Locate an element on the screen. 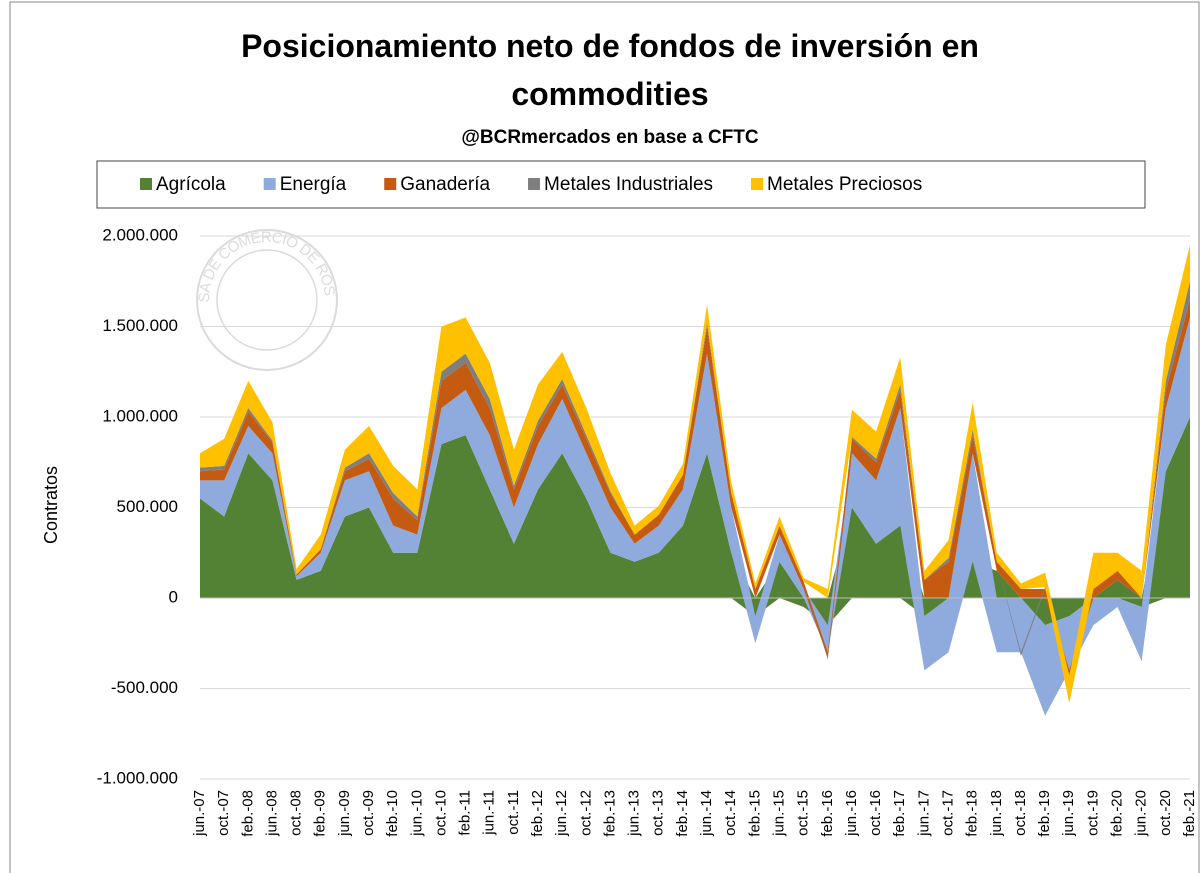 Image resolution: width=1201 pixels, height=873 pixels. x-tick-label: oct.-13 is located at coordinates (658, 813).